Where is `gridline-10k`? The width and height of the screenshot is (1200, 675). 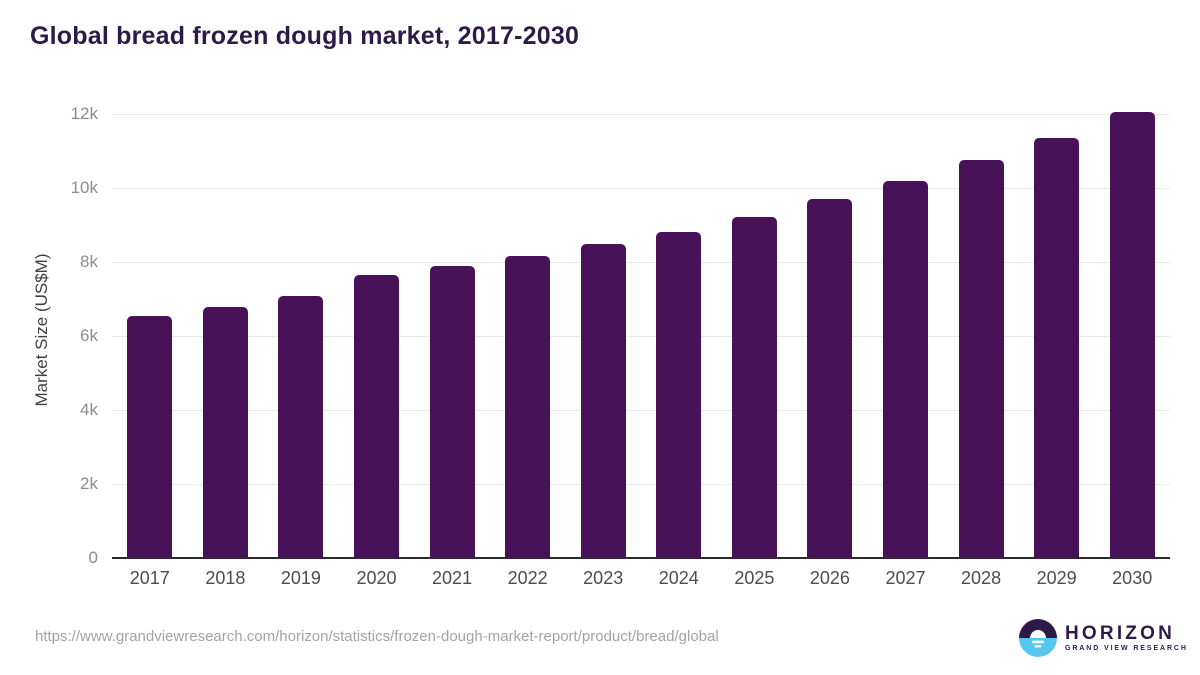
gridline-10k is located at coordinates (641, 188).